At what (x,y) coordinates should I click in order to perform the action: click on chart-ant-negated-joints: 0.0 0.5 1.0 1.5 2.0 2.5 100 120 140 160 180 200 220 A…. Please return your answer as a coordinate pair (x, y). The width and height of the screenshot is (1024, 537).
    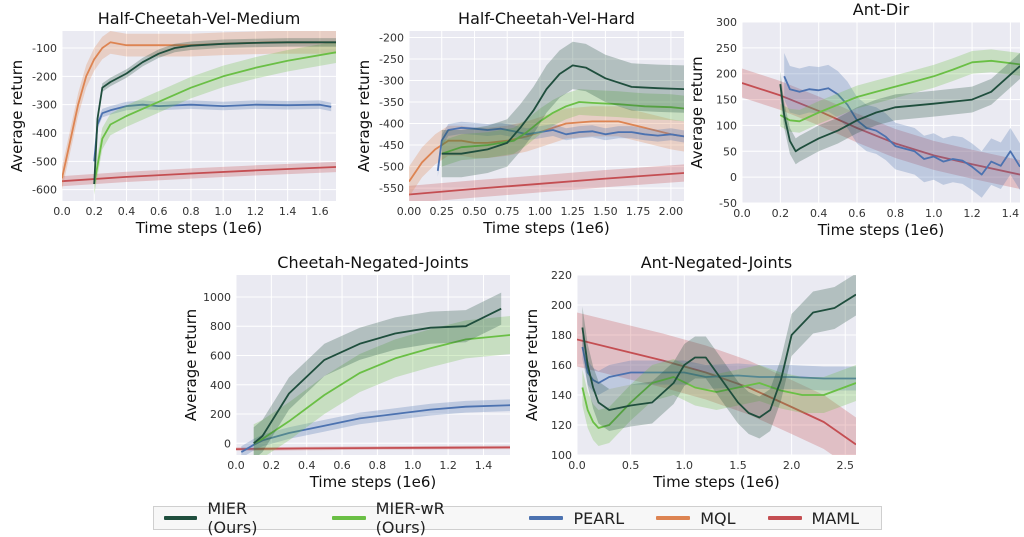
    Looking at the image, I should click on (689, 372).